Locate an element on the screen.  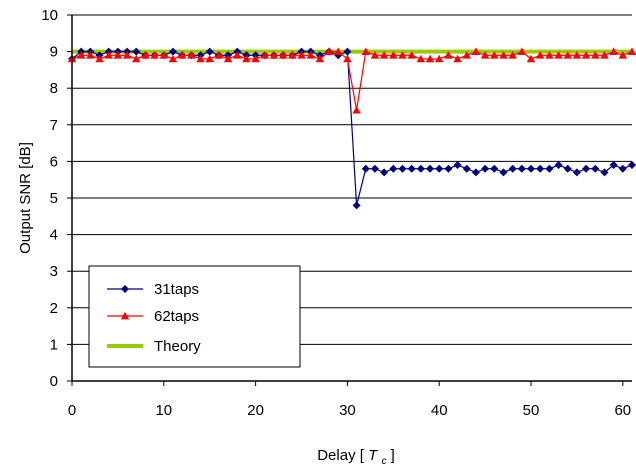
x-tick-label: 50 is located at coordinates (531, 410).